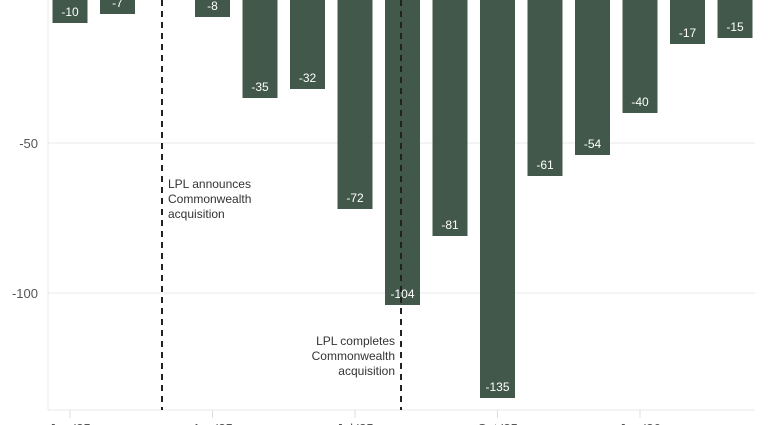  Describe the element at coordinates (402, 294) in the screenshot. I see `bar-value-label: -104` at that location.